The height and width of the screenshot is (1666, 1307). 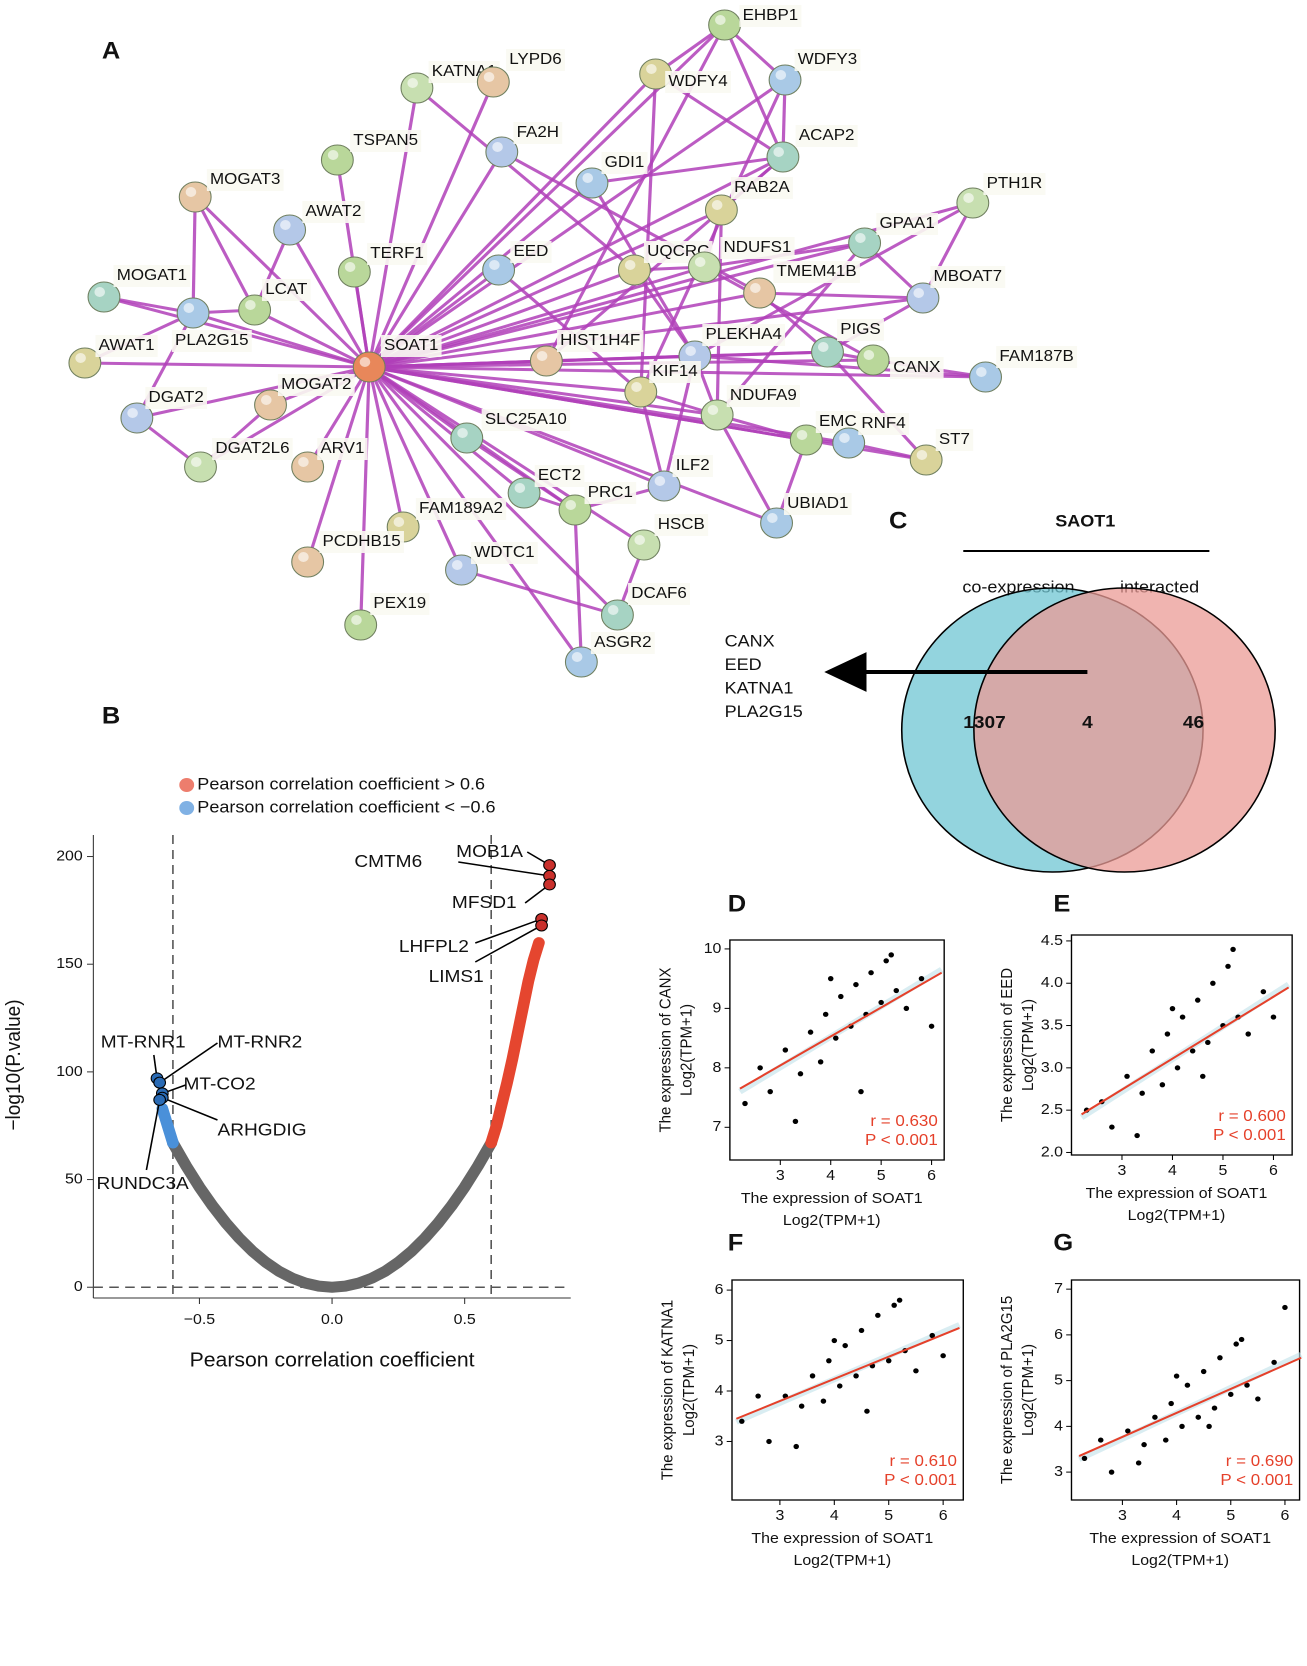 I want to click on node-label: DGAT2, so click(x=176, y=397).